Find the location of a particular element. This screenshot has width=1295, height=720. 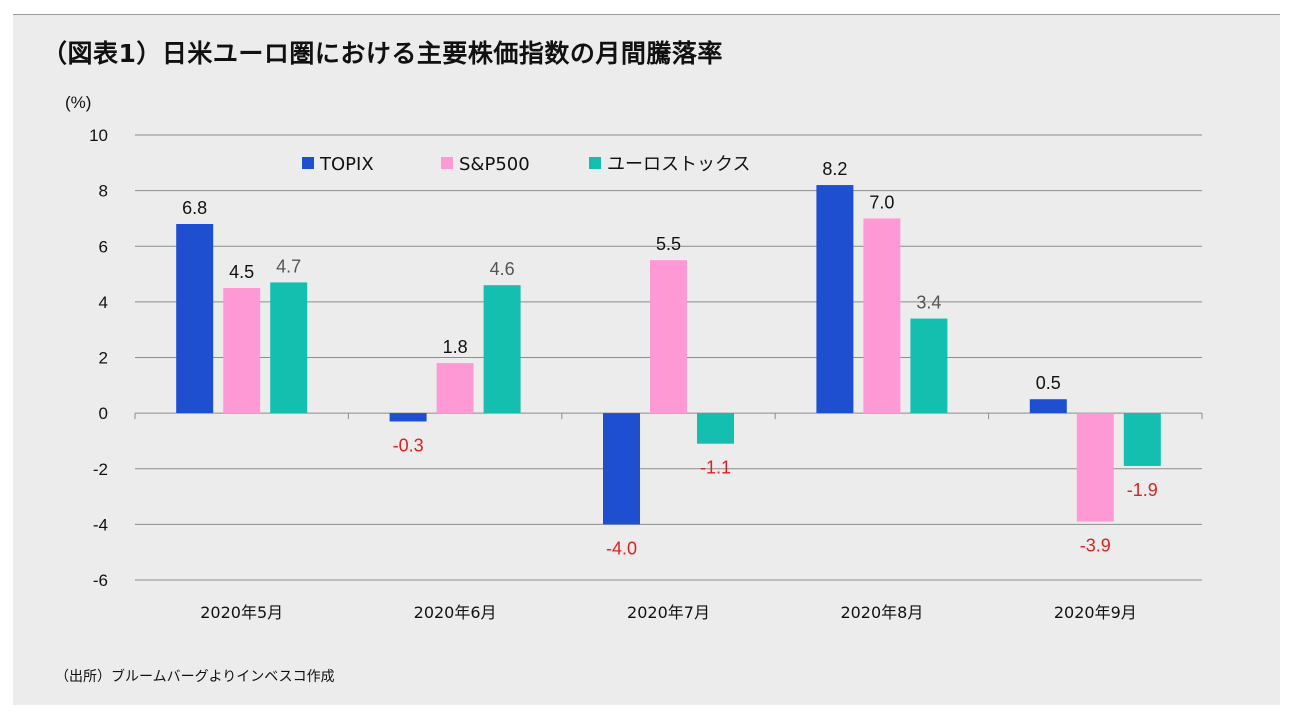

legend-swatch-ユーロストックス is located at coordinates (595, 163).